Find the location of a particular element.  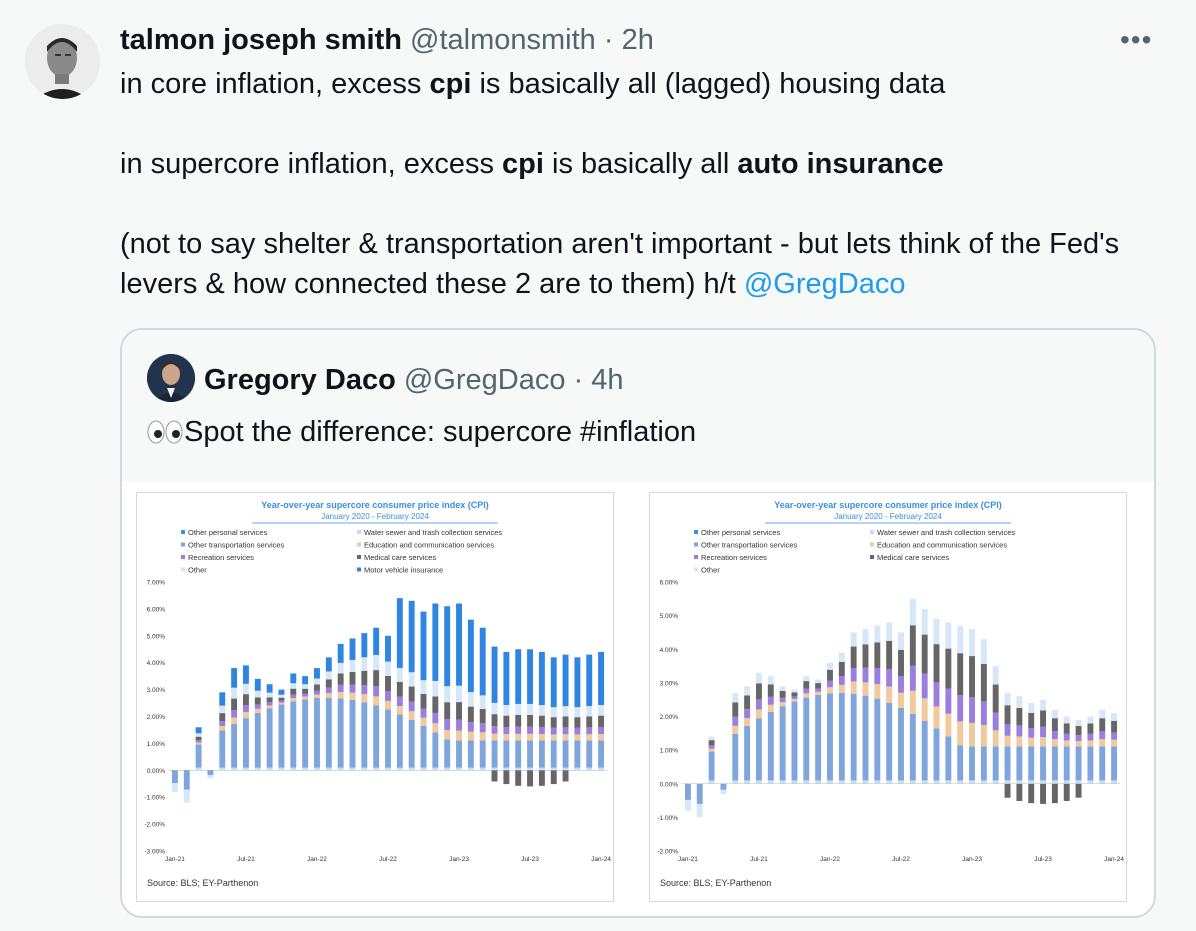

text-segment: is basically all is located at coordinates (640, 164).